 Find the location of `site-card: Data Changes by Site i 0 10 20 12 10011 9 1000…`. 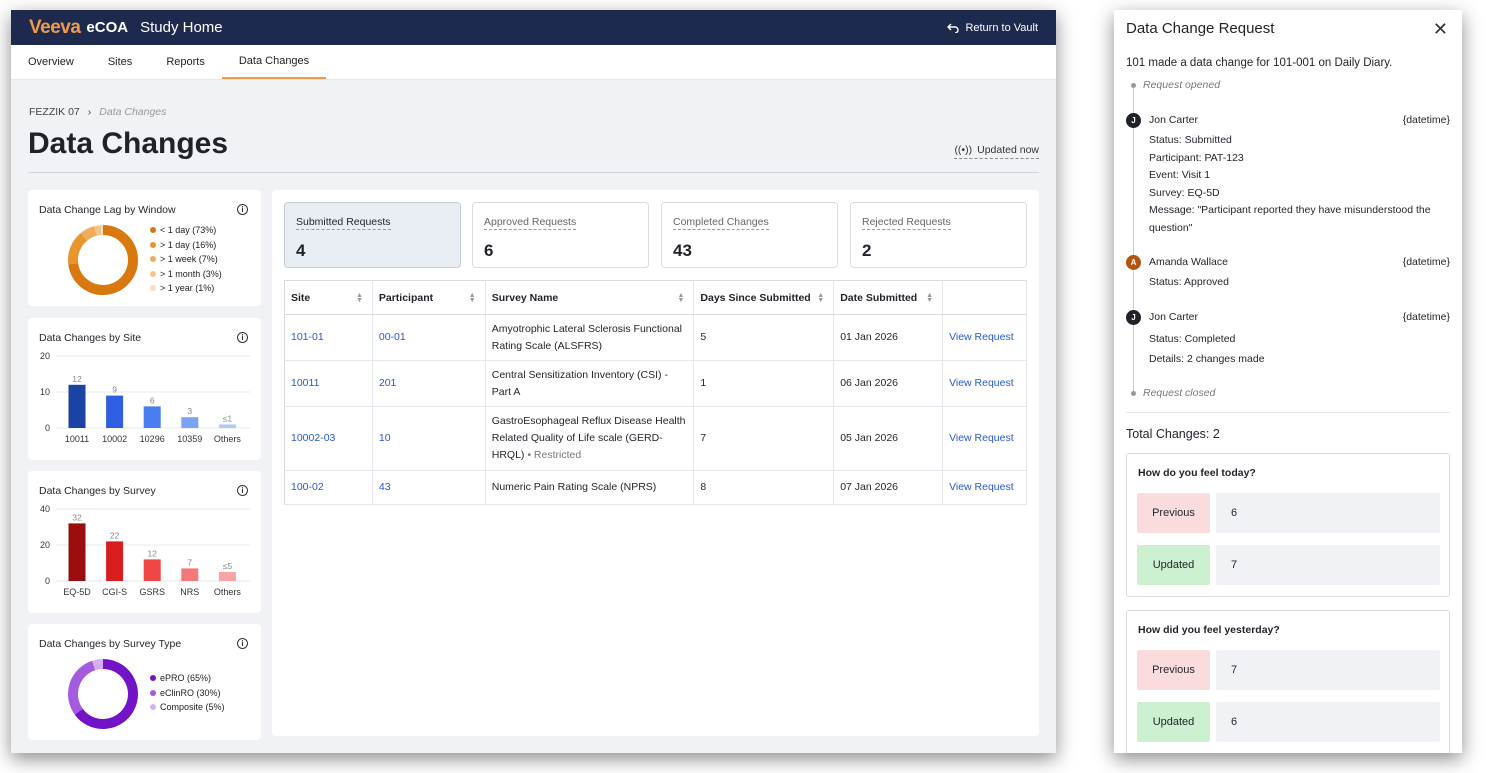

site-card: Data Changes by Site i 0 10 20 12 10011 9 1000… is located at coordinates (144, 389).